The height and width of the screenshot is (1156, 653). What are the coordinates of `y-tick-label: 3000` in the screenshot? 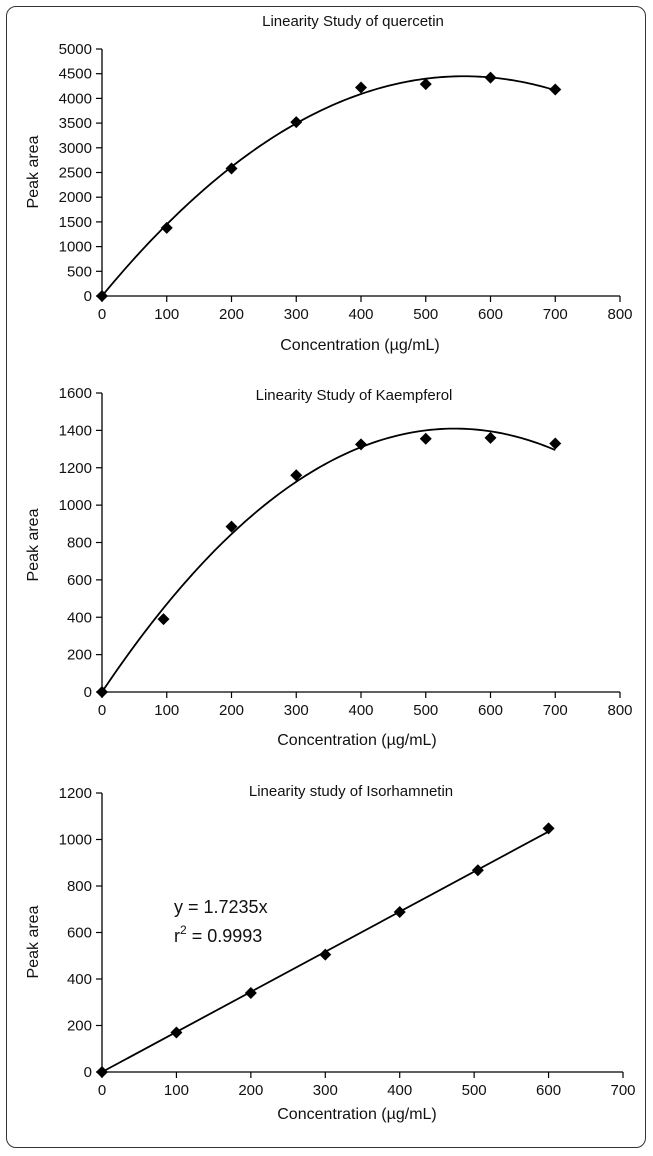 It's located at (75, 148).